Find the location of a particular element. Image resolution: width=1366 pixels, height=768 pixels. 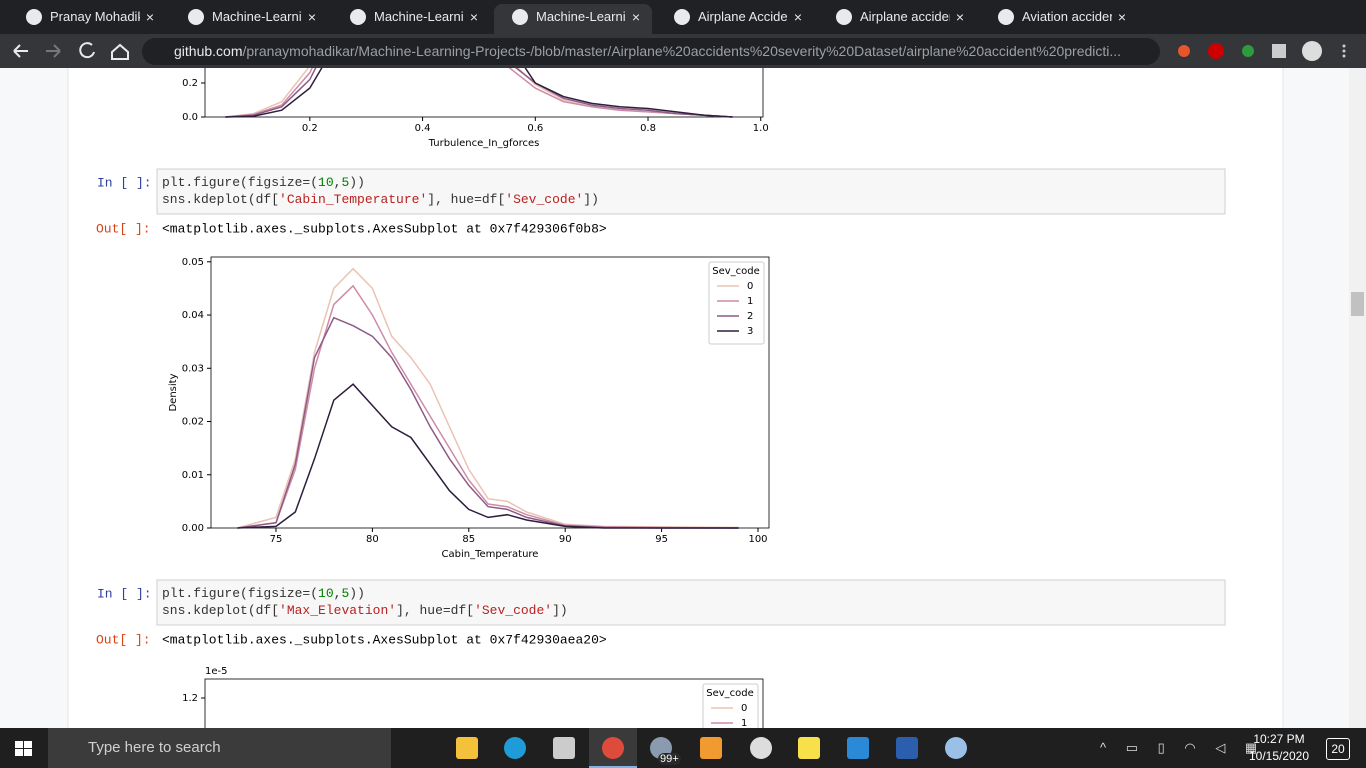

notes-icon is located at coordinates (809, 748).